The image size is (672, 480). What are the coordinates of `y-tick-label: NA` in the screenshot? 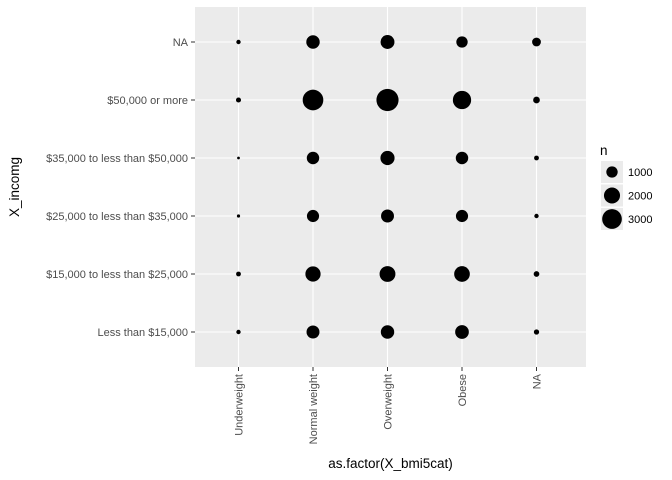 It's located at (181, 43).